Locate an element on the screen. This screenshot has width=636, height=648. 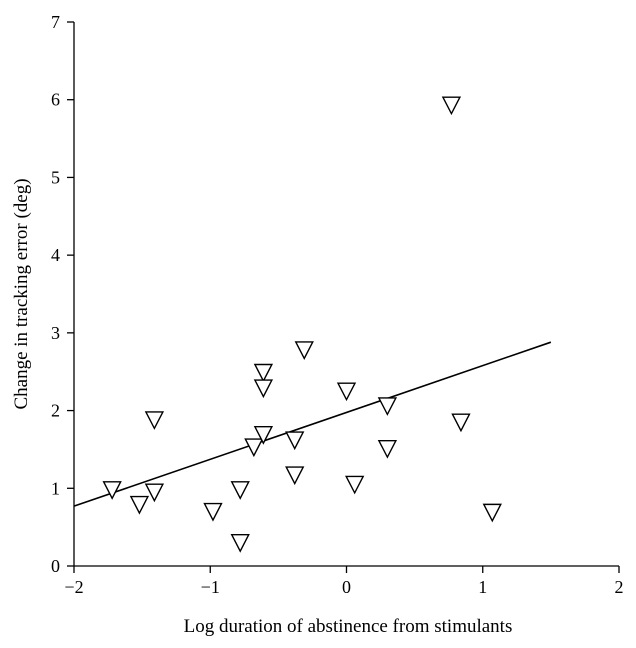
y-tick-label: 6 is located at coordinates (55, 100).